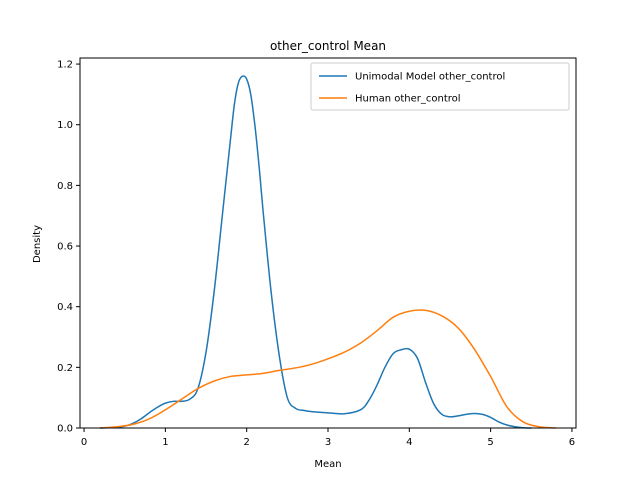  What do you see at coordinates (408, 99) in the screenshot?
I see `legend-label: Human other_control` at bounding box center [408, 99].